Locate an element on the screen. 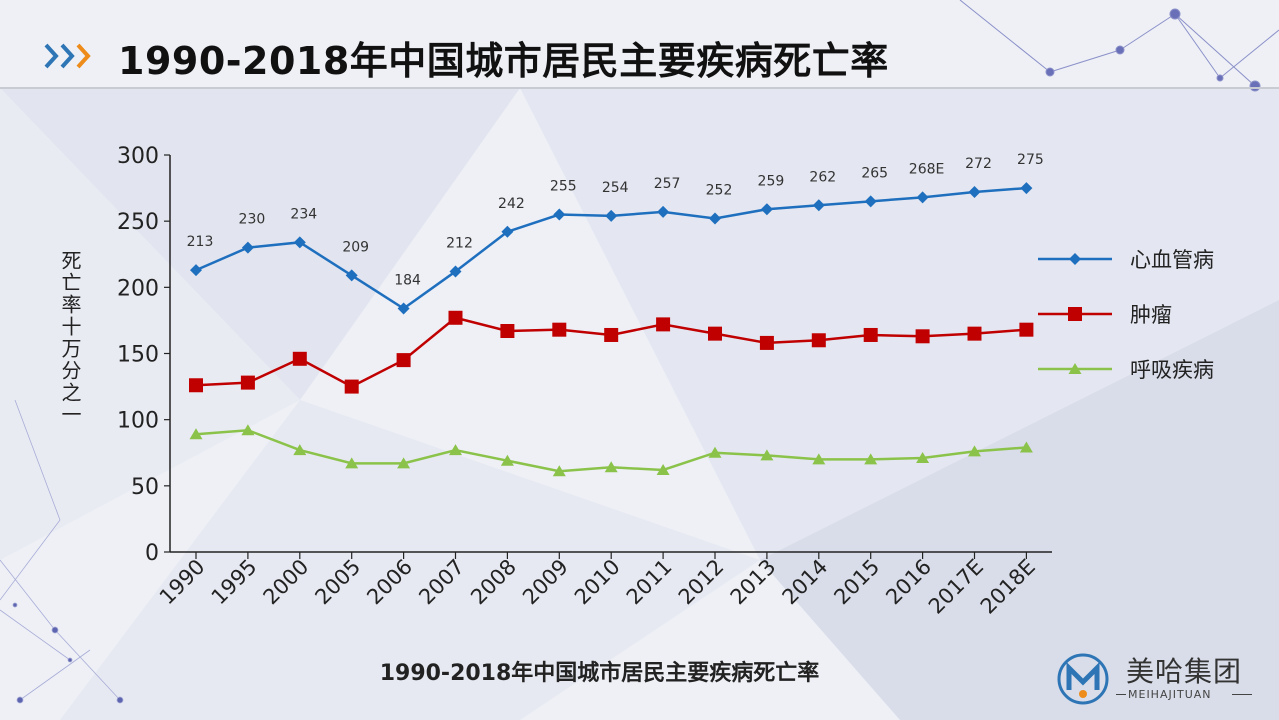  data-label: 255 is located at coordinates (563, 187).